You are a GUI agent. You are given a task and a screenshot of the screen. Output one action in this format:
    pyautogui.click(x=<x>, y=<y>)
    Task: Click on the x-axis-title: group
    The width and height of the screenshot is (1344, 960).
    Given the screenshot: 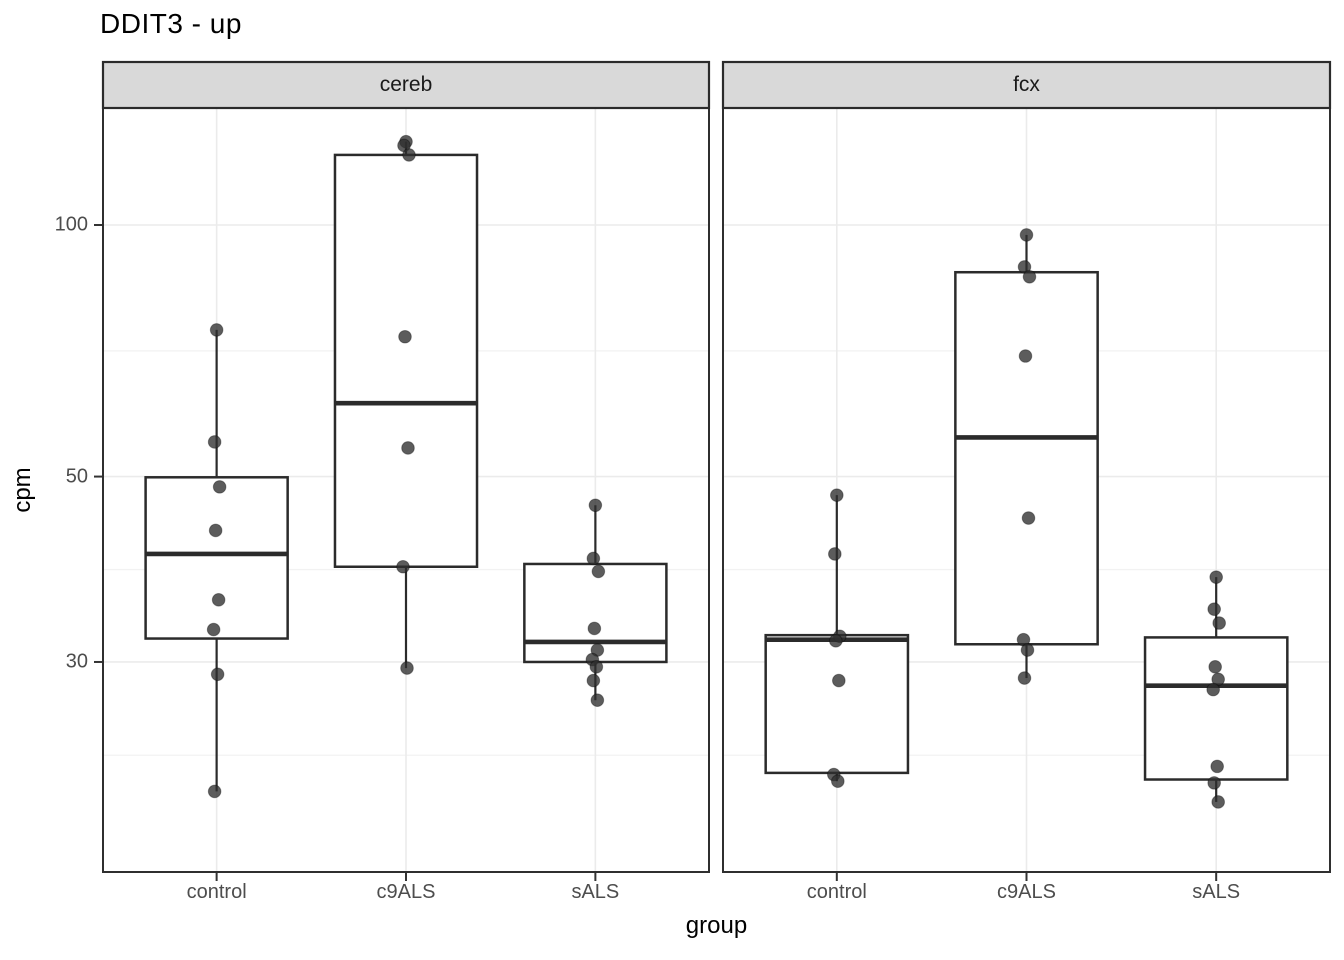 What is the action you would take?
    pyautogui.click(x=716, y=925)
    